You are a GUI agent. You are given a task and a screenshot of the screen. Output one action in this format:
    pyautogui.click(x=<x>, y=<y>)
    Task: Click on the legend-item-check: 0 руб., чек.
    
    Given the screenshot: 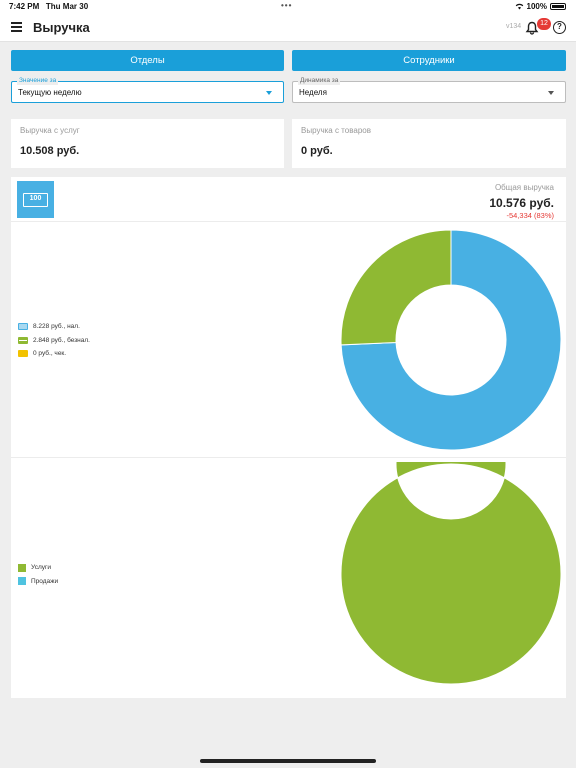 What is the action you would take?
    pyautogui.click(x=54, y=354)
    